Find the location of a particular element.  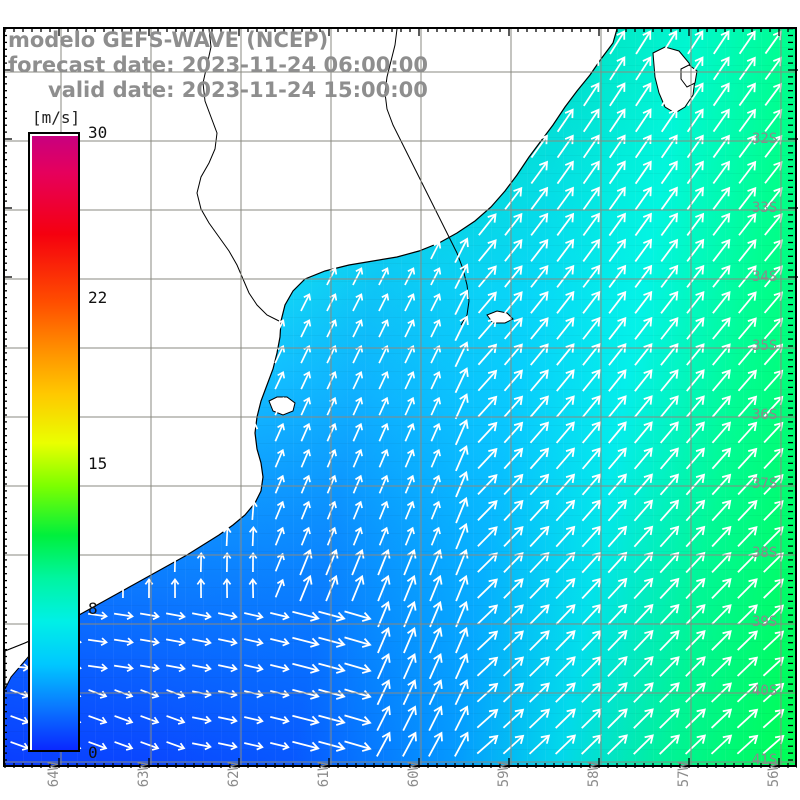

colorbar-gradient is located at coordinates (55, 443).